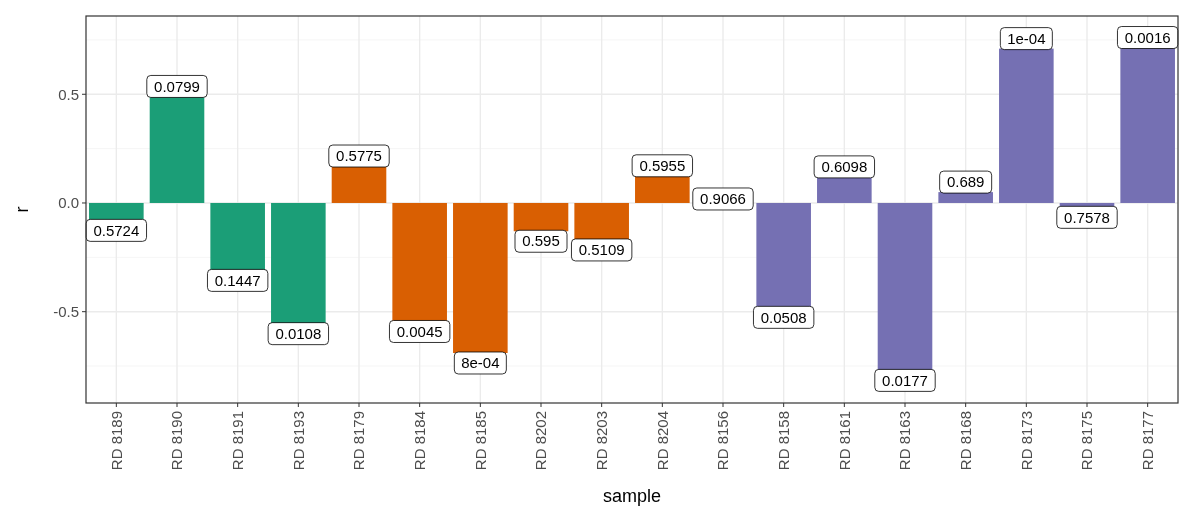 The image size is (1194, 510). Describe the element at coordinates (359, 156) in the screenshot. I see `annotation: 0.5775` at that location.